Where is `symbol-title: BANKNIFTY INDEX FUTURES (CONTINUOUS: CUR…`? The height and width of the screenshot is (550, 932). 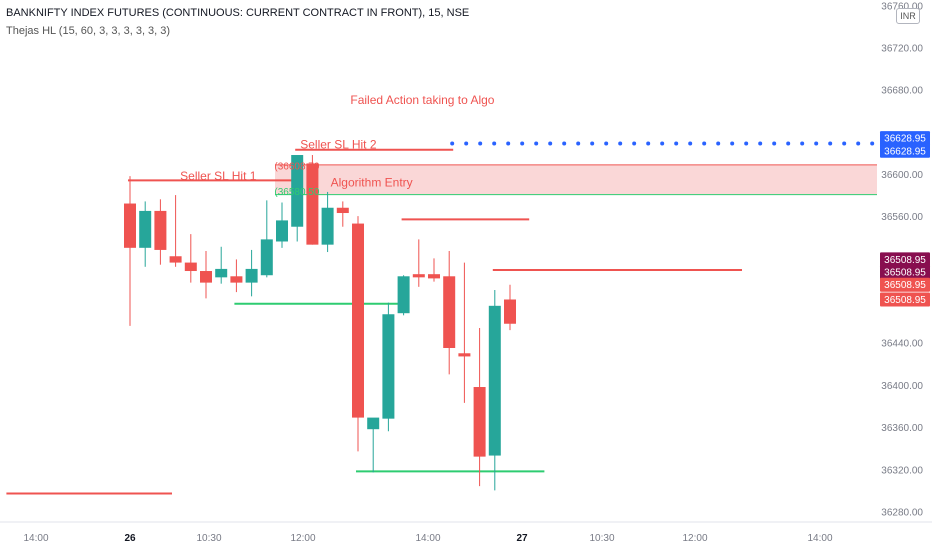 symbol-title: BANKNIFTY INDEX FUTURES (CONTINUOUS: CUR… is located at coordinates (238, 13).